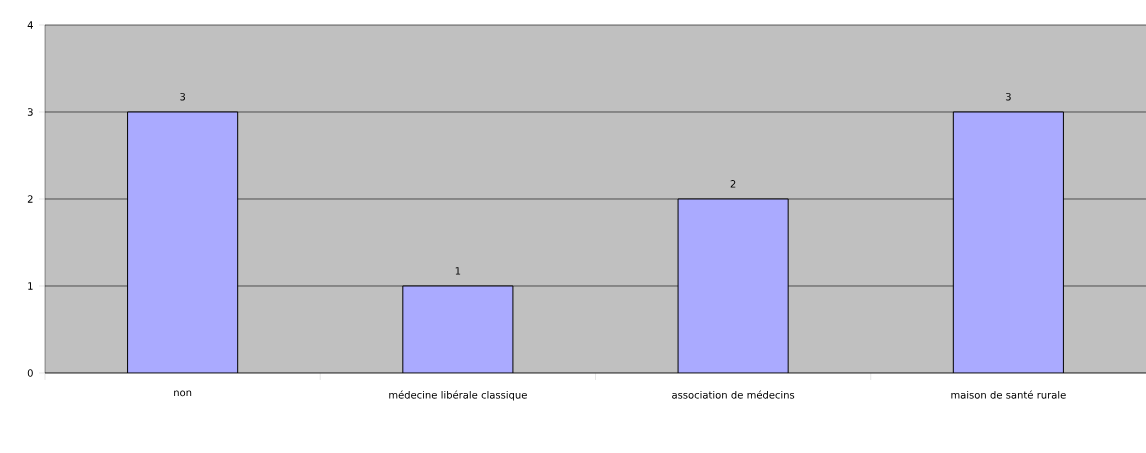  What do you see at coordinates (458, 395) in the screenshot?
I see `x-tick-label: médecine libérale classique` at bounding box center [458, 395].